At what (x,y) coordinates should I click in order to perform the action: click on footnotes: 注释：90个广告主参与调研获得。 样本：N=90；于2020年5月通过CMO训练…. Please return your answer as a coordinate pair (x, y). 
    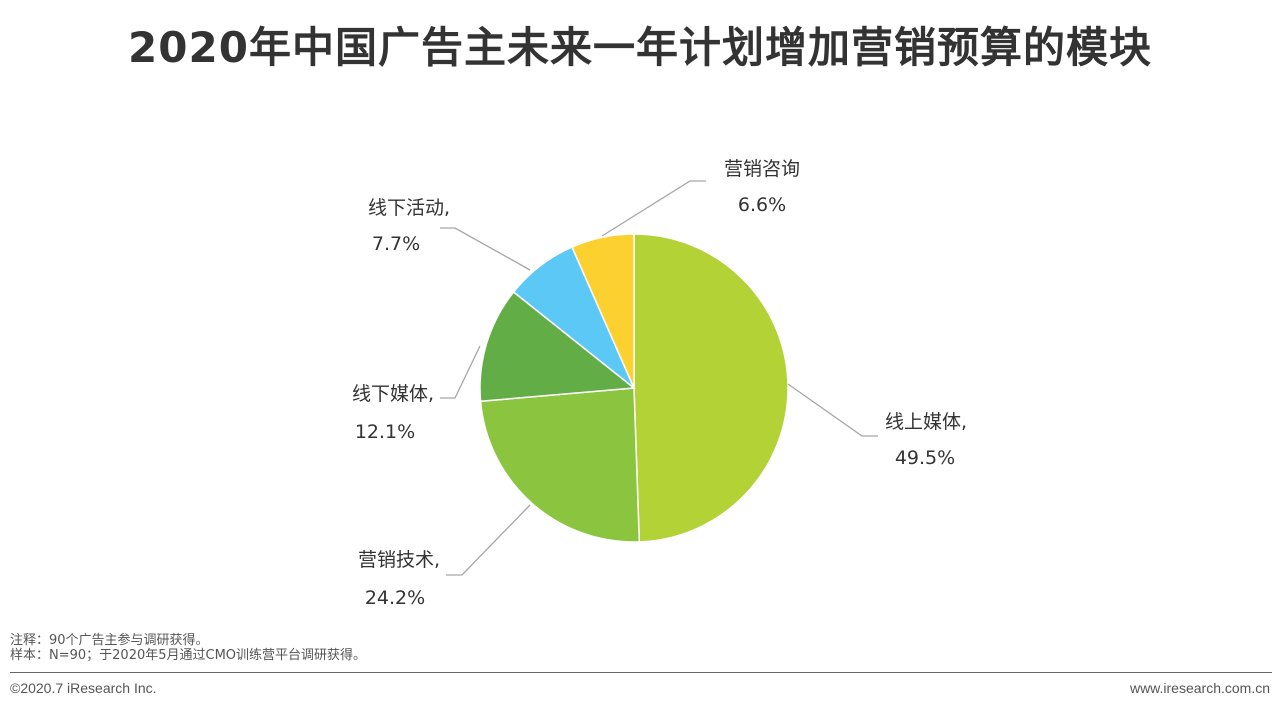
    Looking at the image, I should click on (188, 648).